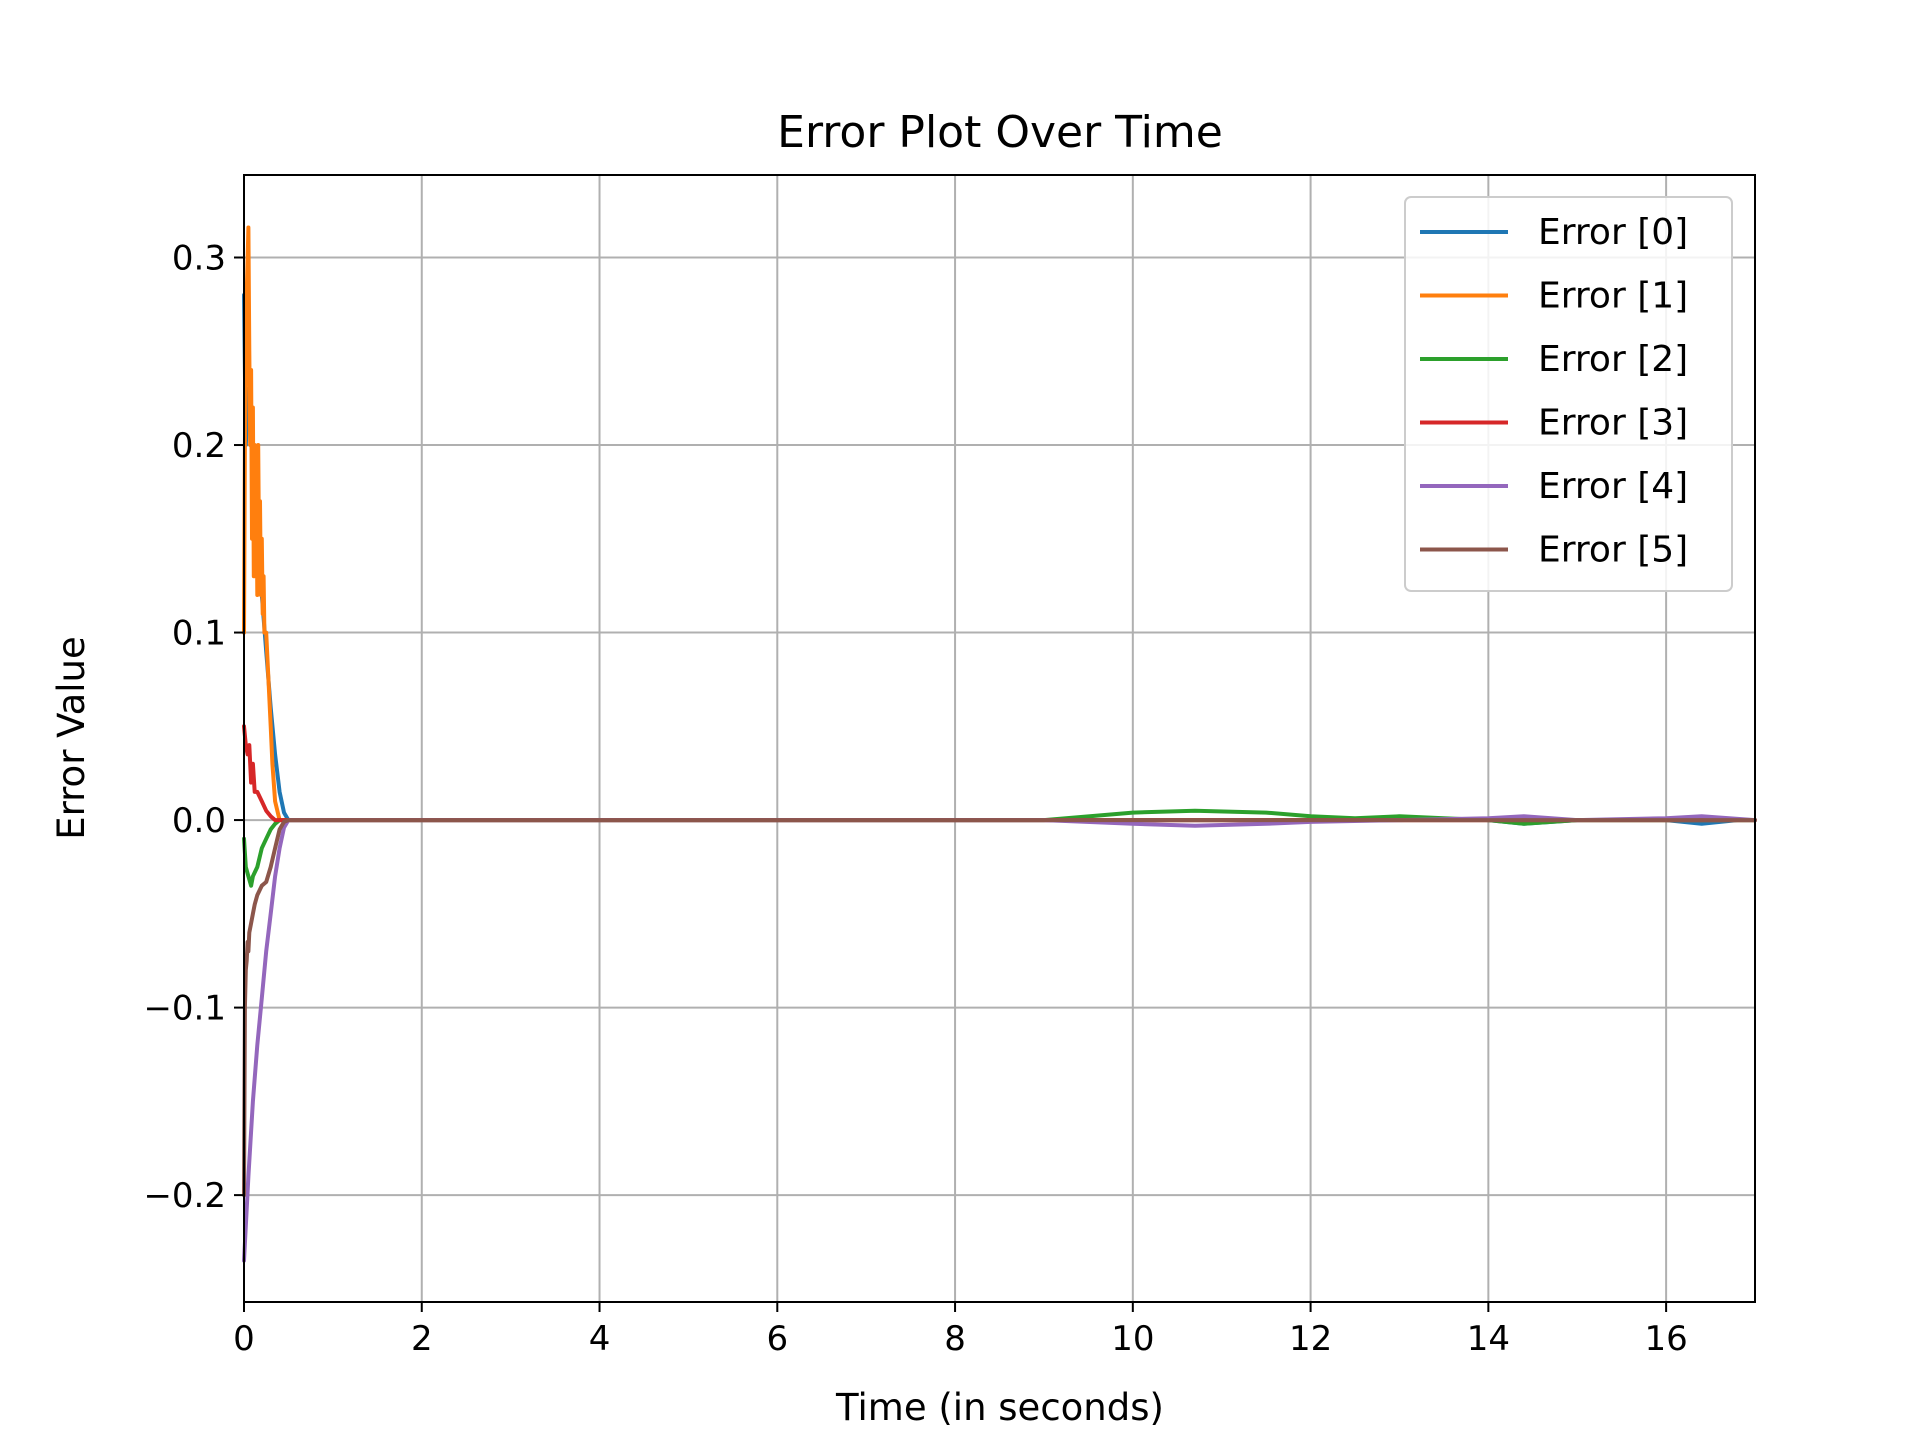 The width and height of the screenshot is (1920, 1440). I want to click on x-tick-label: 16, so click(1665, 1339).